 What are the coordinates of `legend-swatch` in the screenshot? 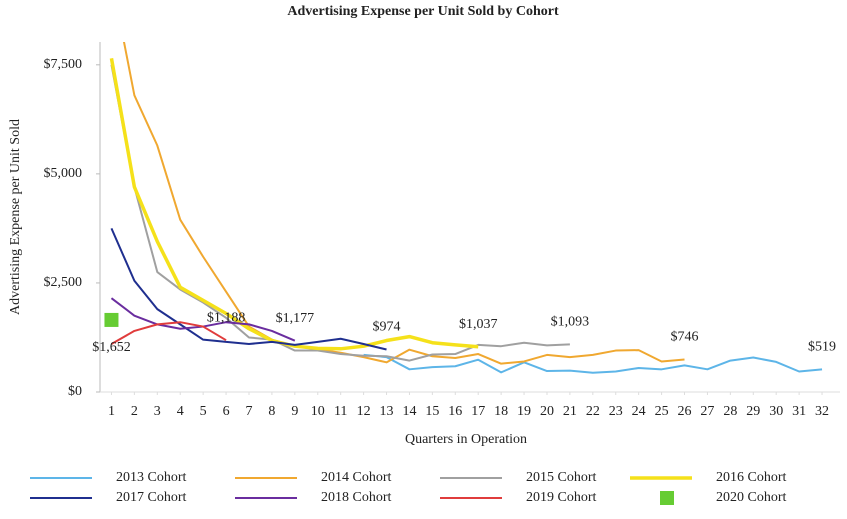 It's located at (667, 498).